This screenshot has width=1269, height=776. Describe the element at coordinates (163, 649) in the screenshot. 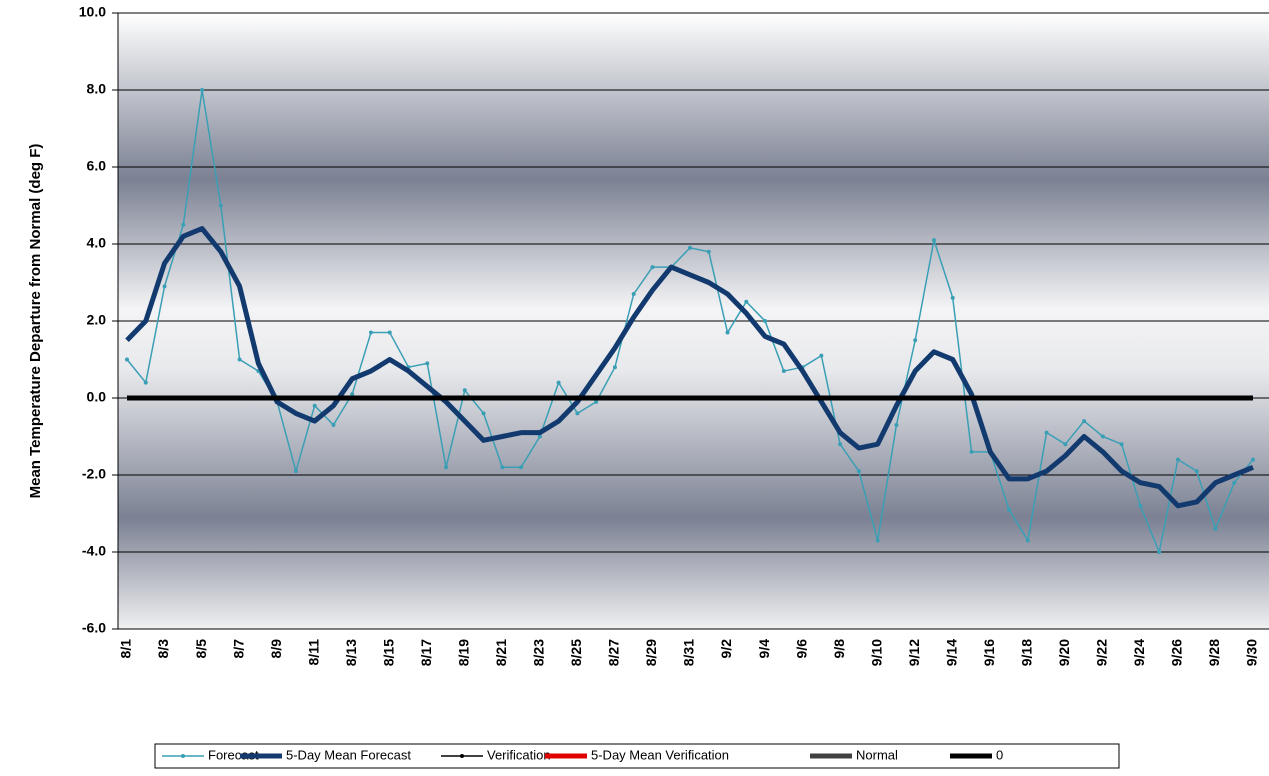

I see `x-tick-label: 8/3` at that location.